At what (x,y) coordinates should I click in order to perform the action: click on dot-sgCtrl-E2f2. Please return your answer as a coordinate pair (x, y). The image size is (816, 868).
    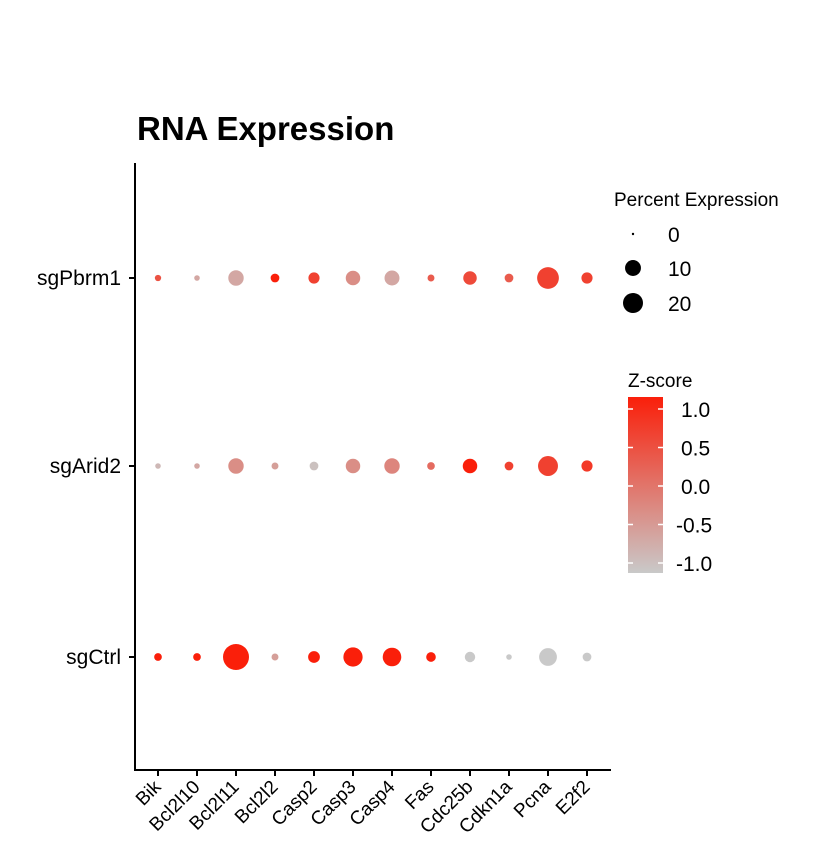
    Looking at the image, I should click on (587, 657).